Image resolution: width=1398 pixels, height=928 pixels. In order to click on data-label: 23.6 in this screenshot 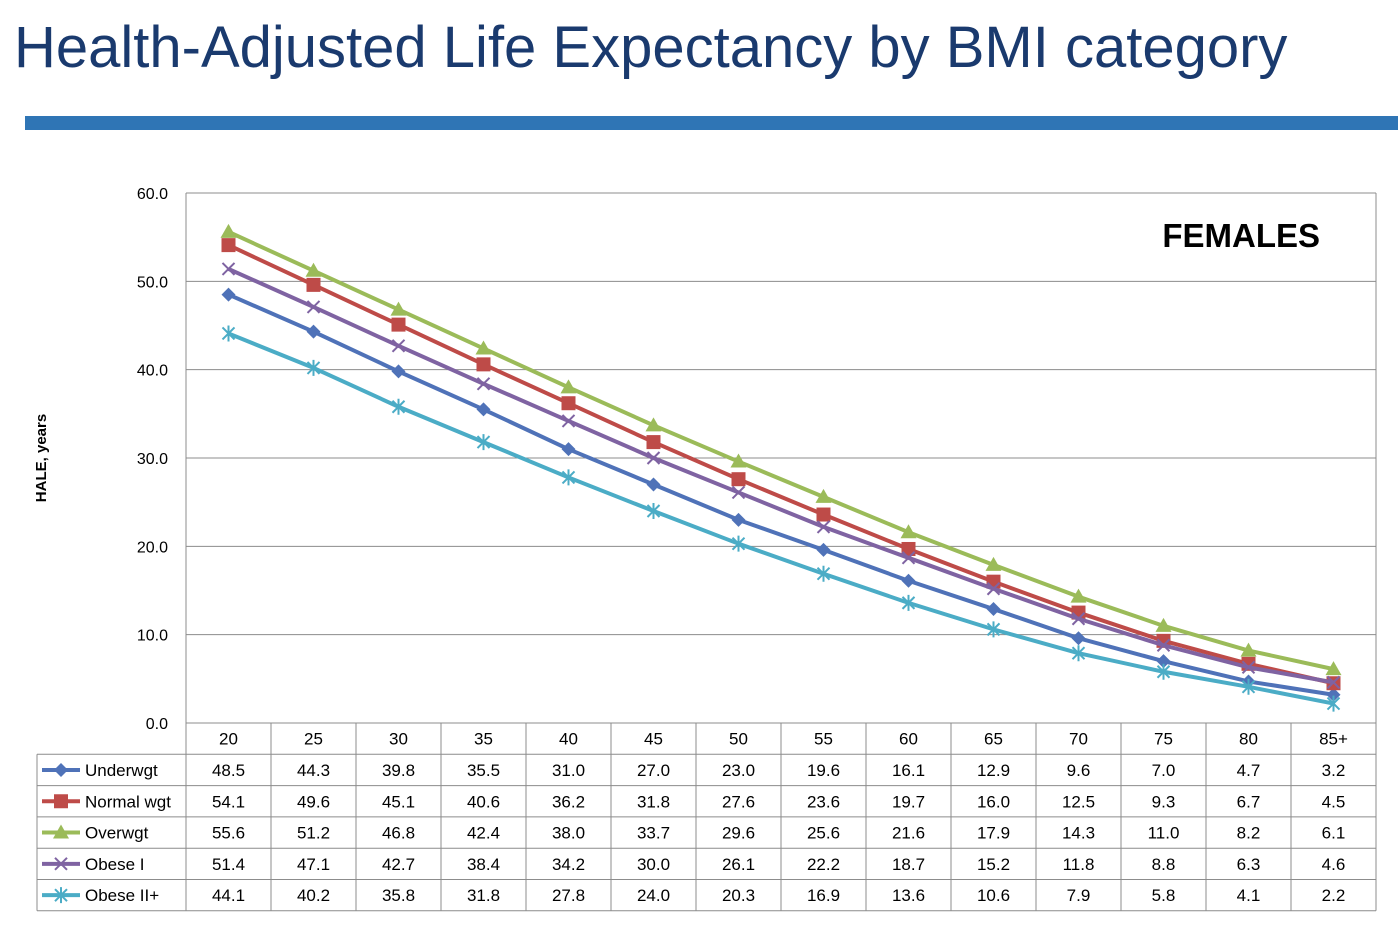, I will do `click(823, 801)`.